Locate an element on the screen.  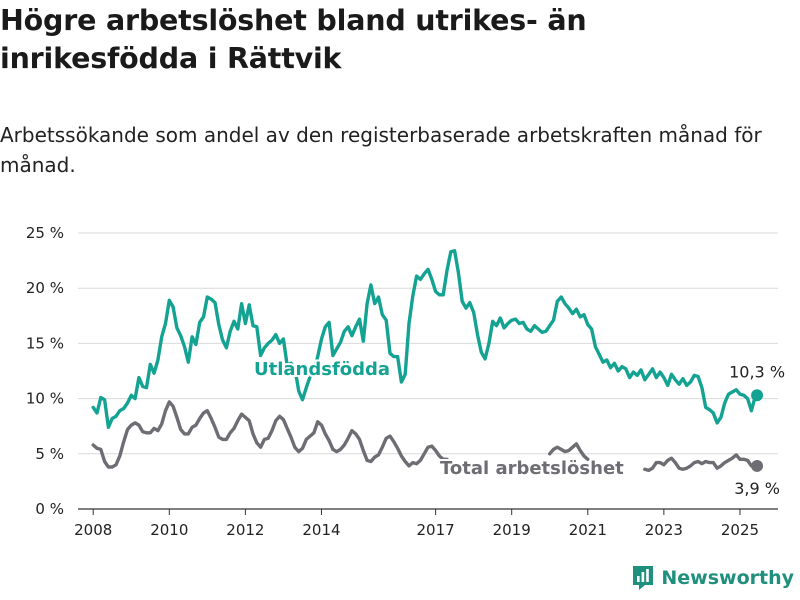
brand-logo: Newsworthy is located at coordinates (712, 578).